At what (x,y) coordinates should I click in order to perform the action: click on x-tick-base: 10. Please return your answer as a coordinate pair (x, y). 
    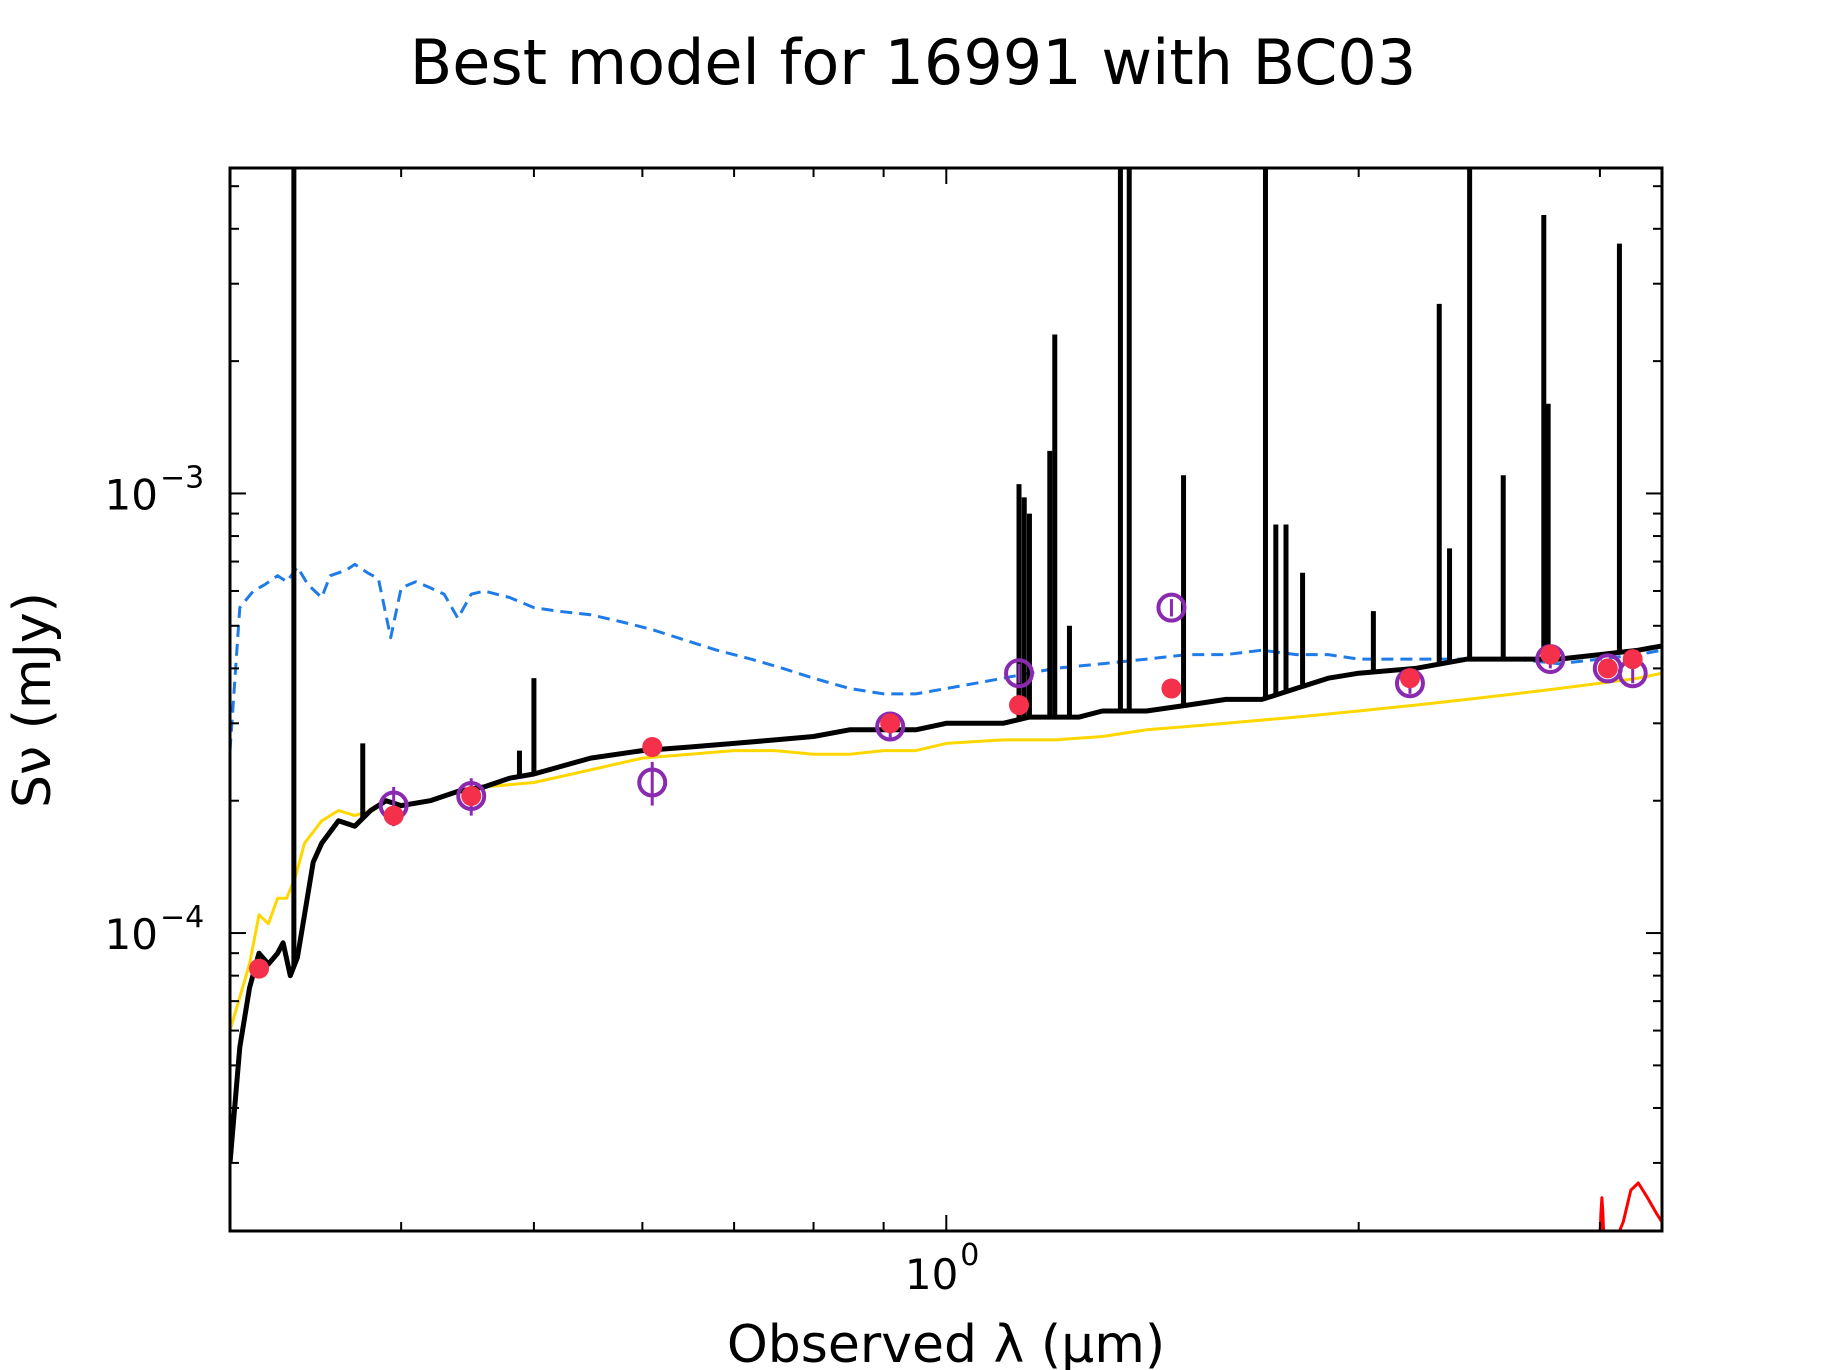
    Looking at the image, I should click on (931, 1274).